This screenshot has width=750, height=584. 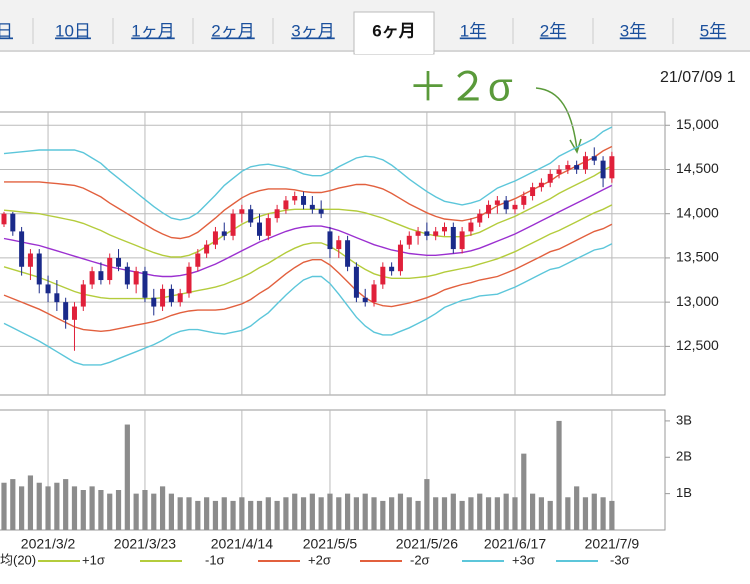 I want to click on tab: 3年, so click(x=633, y=30).